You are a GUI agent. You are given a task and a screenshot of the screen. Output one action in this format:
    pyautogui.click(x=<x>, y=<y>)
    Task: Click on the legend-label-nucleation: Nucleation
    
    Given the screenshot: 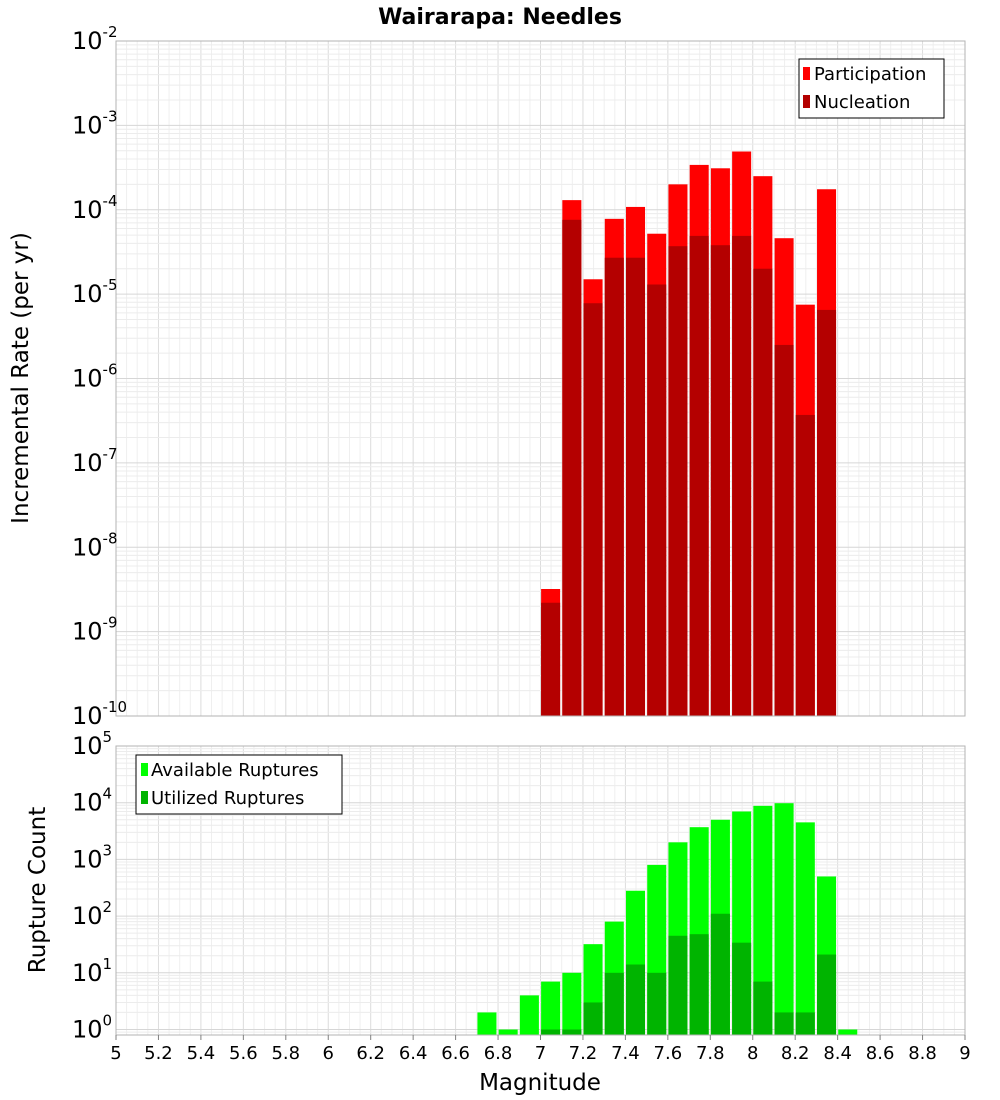 What is the action you would take?
    pyautogui.click(x=862, y=102)
    